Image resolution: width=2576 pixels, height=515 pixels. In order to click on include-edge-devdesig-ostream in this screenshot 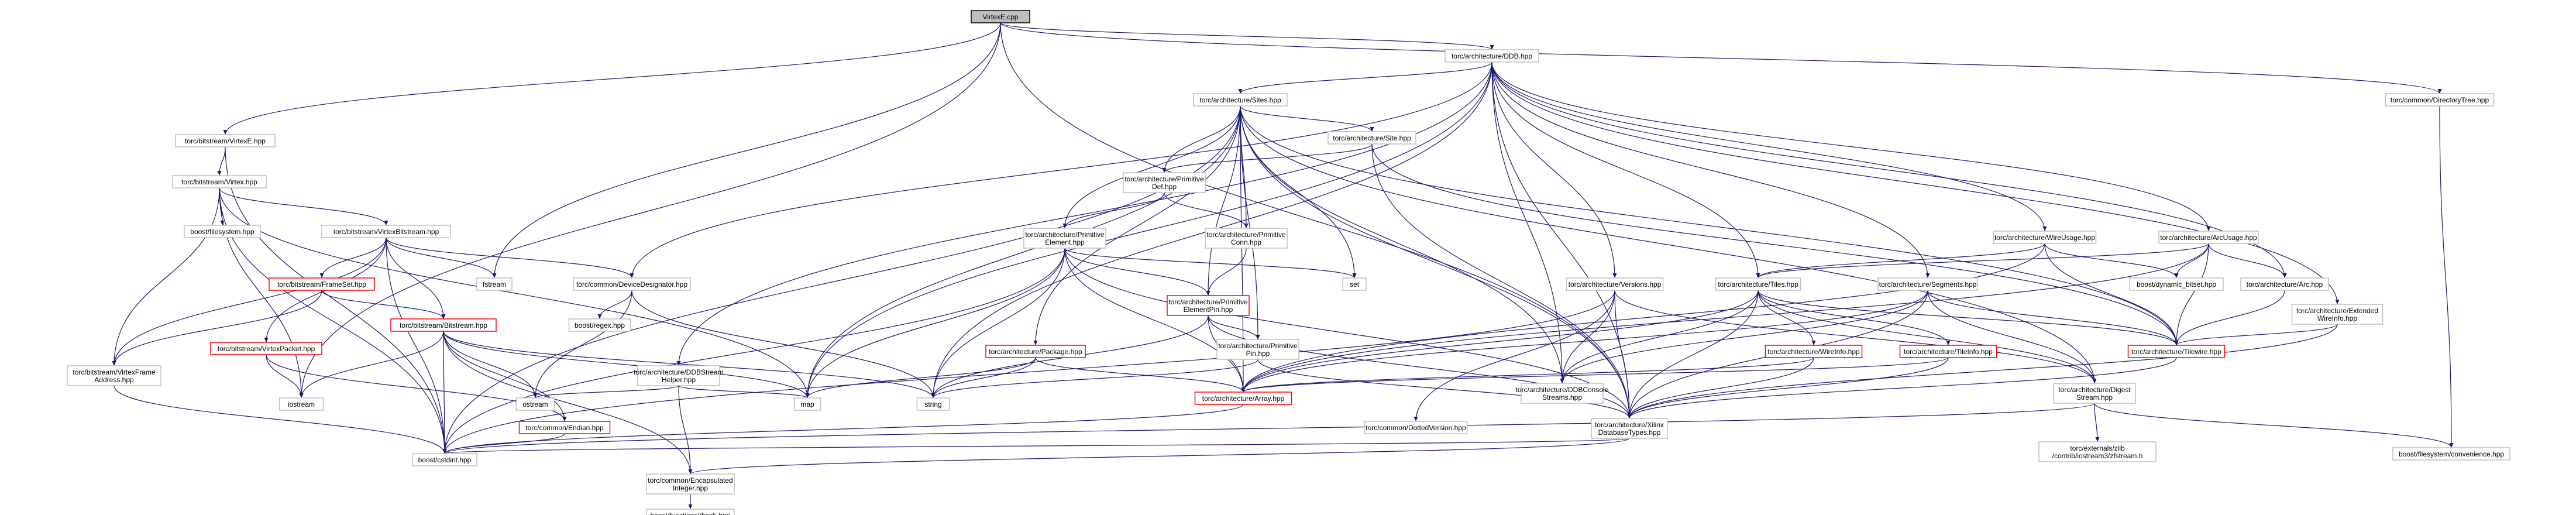, I will do `click(584, 344)`.